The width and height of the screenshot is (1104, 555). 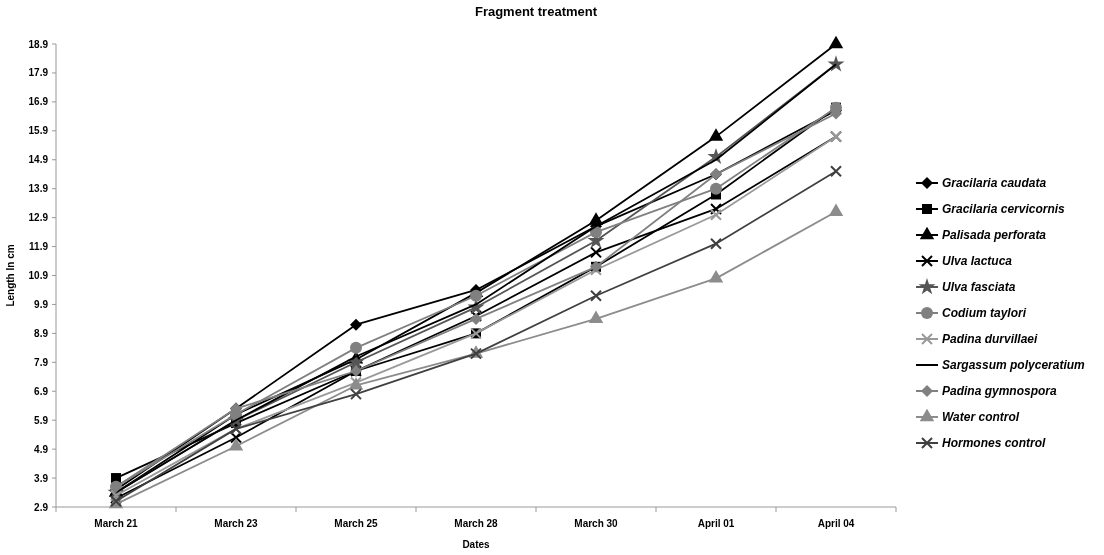 I want to click on y-tick-label: 9.9, so click(x=41, y=304).